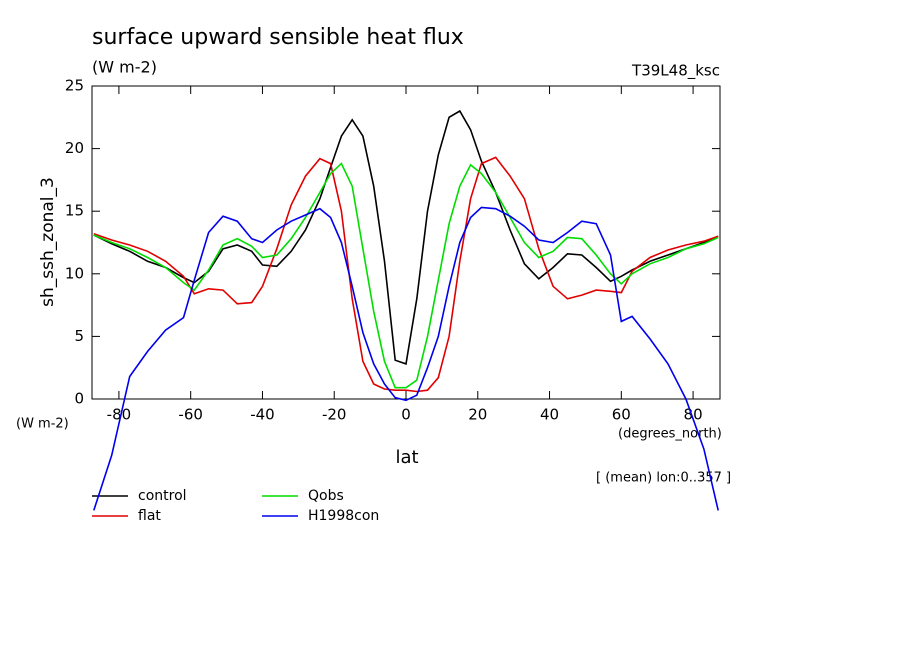 This screenshot has height=654, width=904. I want to click on note: [ (mean) lon:0..357 ], so click(663, 478).